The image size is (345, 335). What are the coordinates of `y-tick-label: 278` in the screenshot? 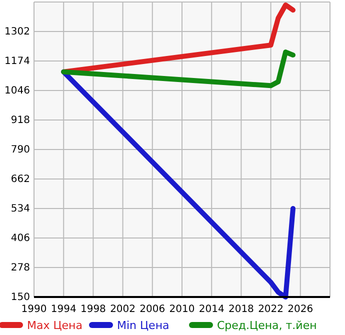 It's located at (20, 268).